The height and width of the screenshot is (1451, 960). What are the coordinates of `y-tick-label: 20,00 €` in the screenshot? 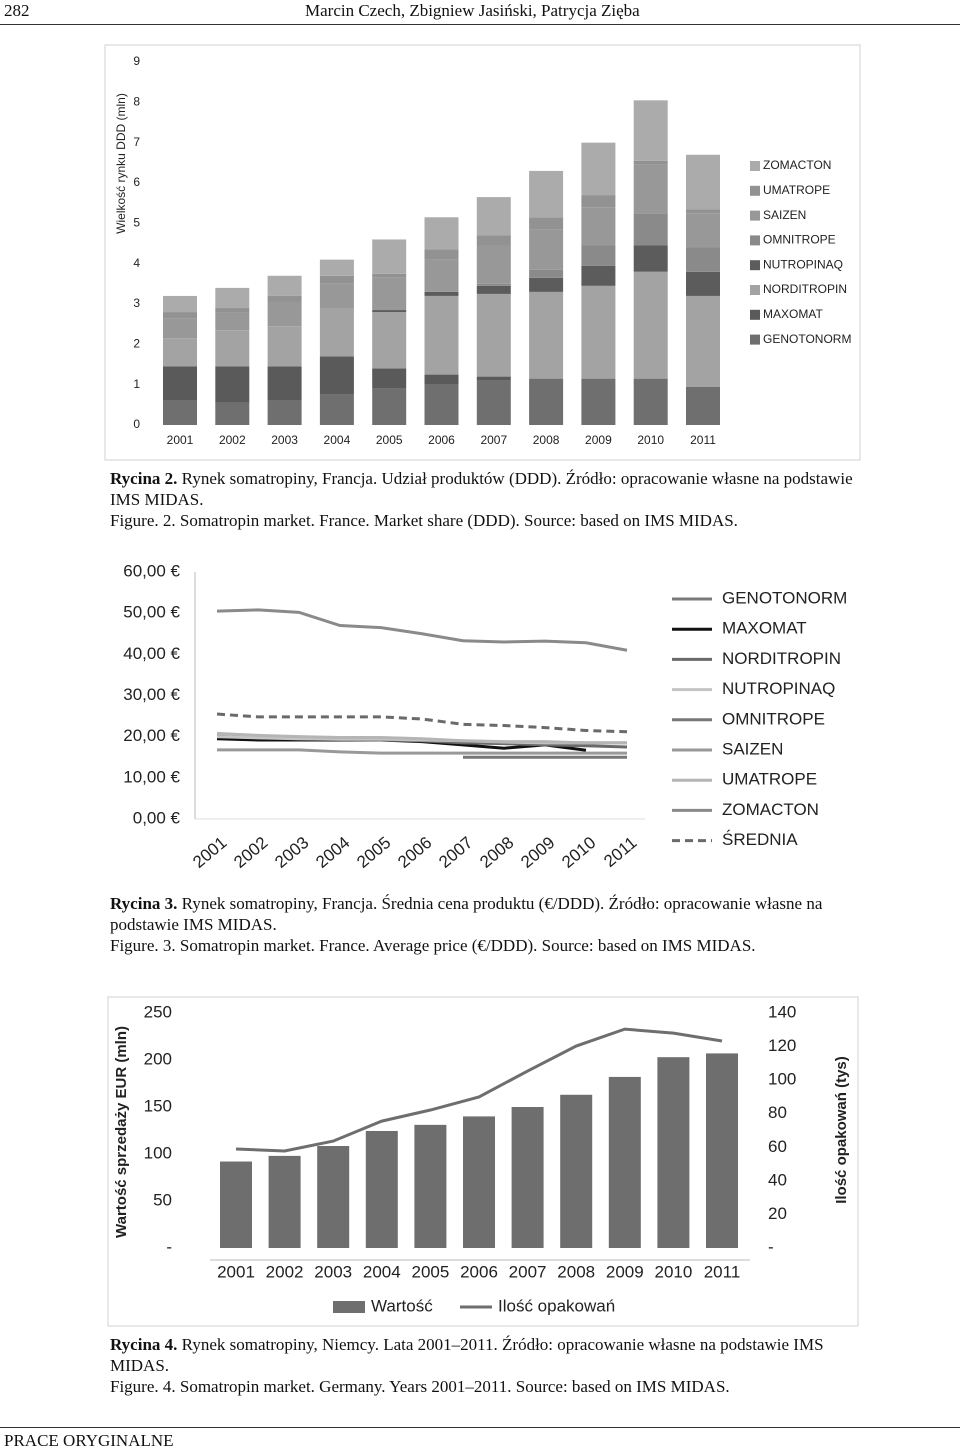 It's located at (151, 735).